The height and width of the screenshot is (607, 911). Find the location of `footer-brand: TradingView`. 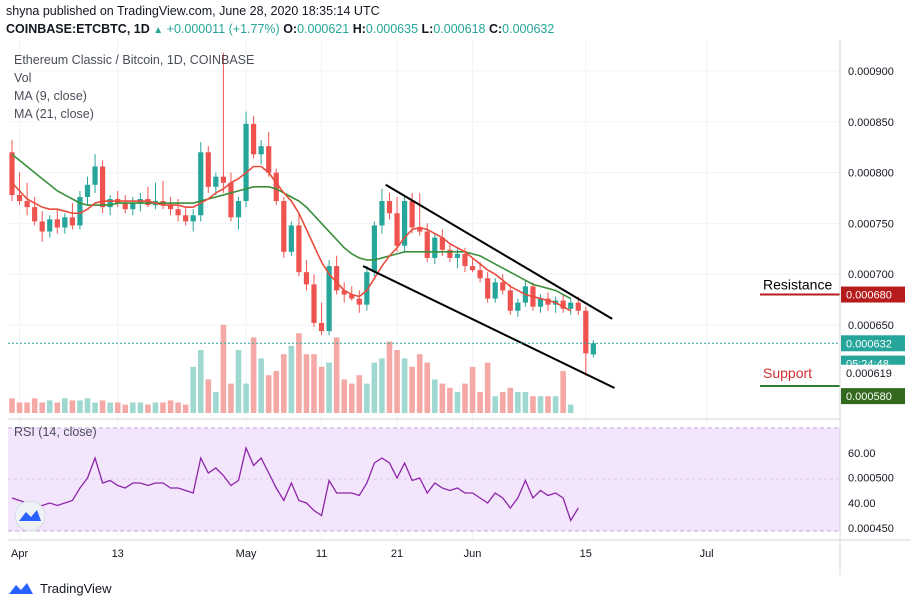

footer-brand: TradingView is located at coordinates (76, 588).